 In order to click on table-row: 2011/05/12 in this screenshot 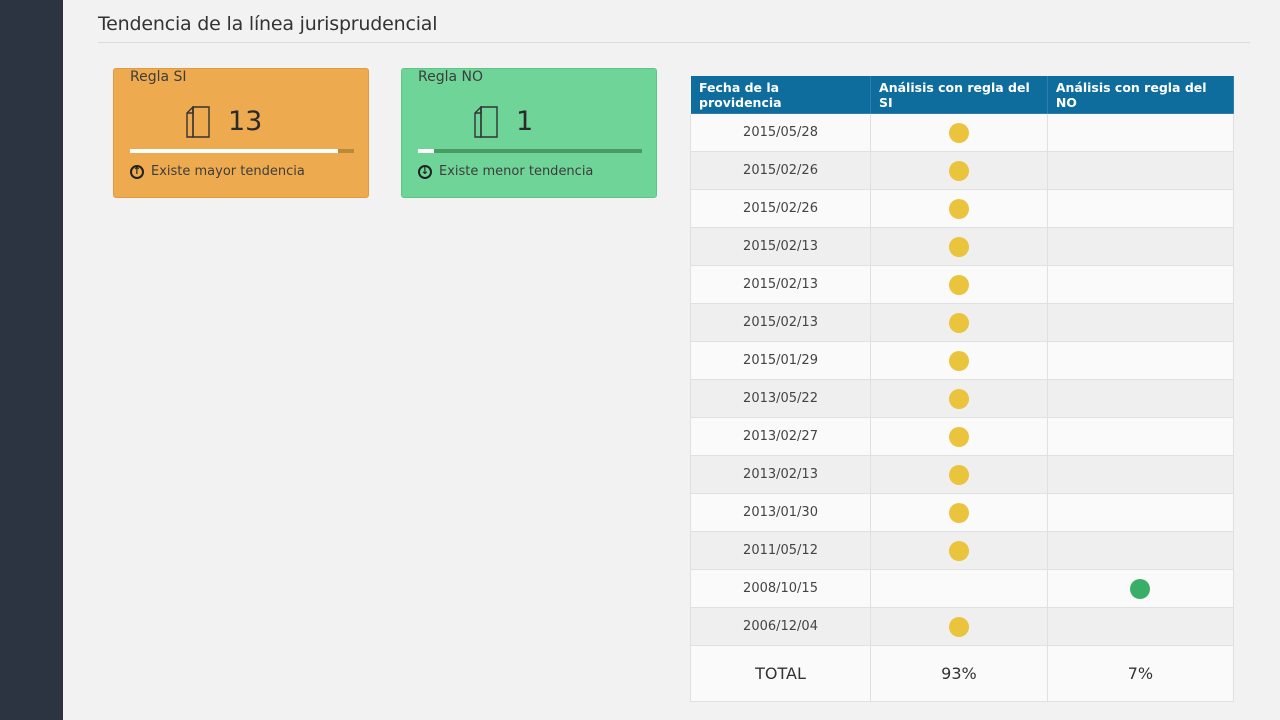, I will do `click(962, 550)`.